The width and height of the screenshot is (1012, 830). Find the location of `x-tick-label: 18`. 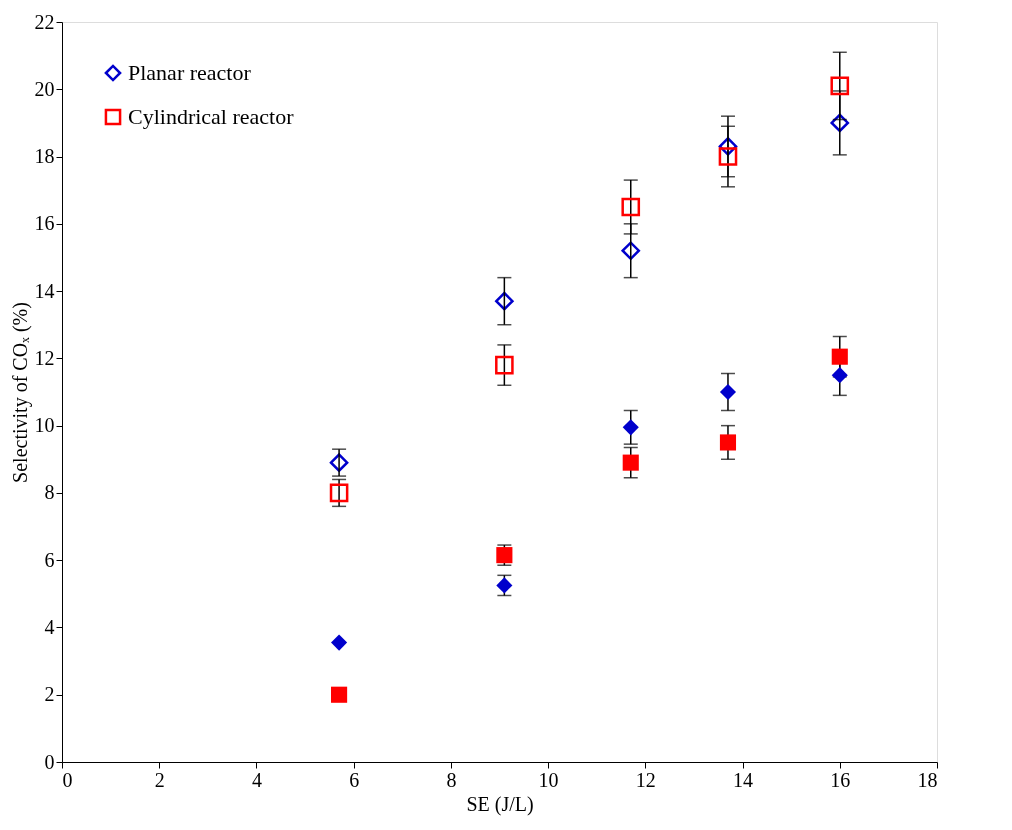

x-tick-label: 18 is located at coordinates (927, 779).